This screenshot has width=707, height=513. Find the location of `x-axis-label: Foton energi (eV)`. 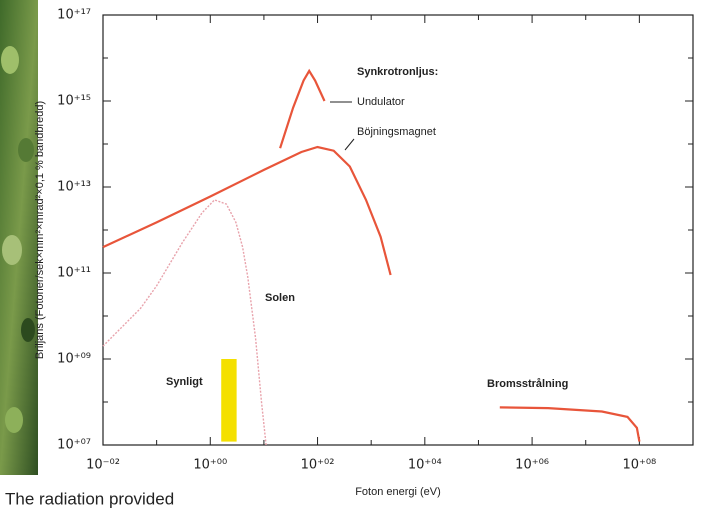

x-axis-label: Foton energi (eV) is located at coordinates (398, 492).